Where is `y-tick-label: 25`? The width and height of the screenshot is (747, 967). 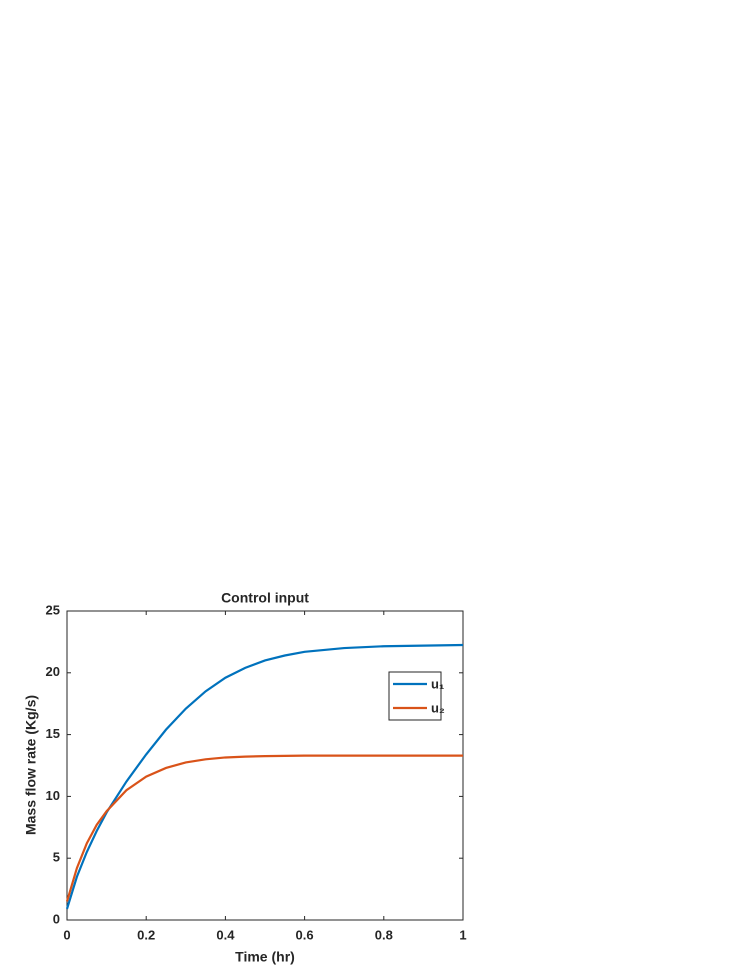
y-tick-label: 25 is located at coordinates (53, 609).